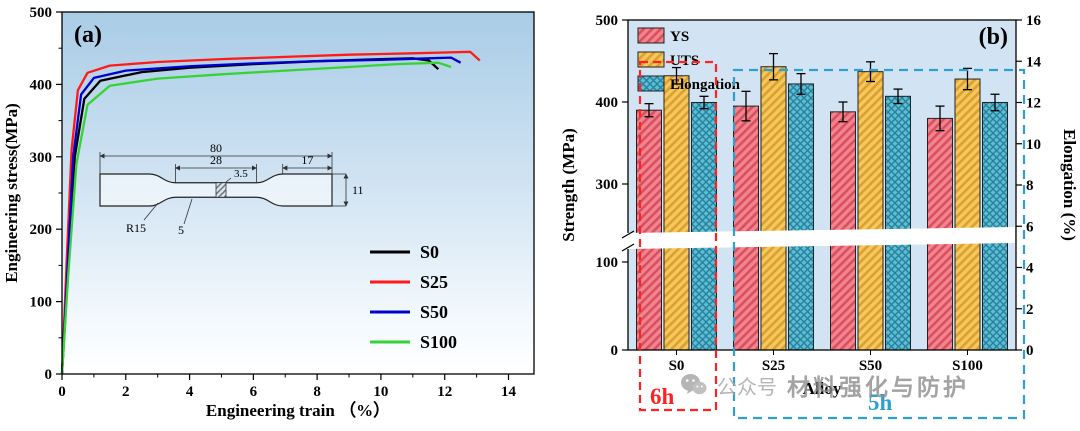 The height and width of the screenshot is (431, 1080). Describe the element at coordinates (444, 392) in the screenshot. I see `x-tick-label: 12` at that location.